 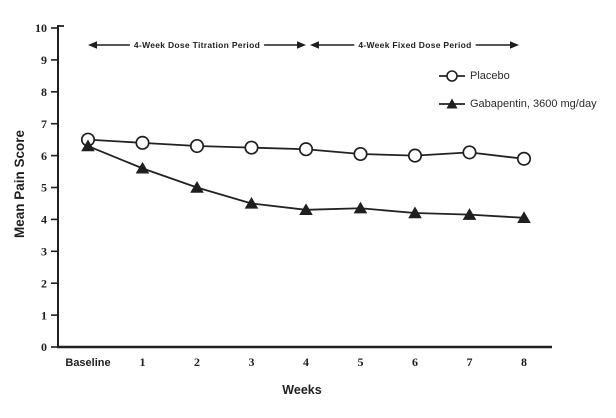 What do you see at coordinates (414, 45) in the screenshot?
I see `fixed-dose-period-label: 4-Week Fixed Dose Period` at bounding box center [414, 45].